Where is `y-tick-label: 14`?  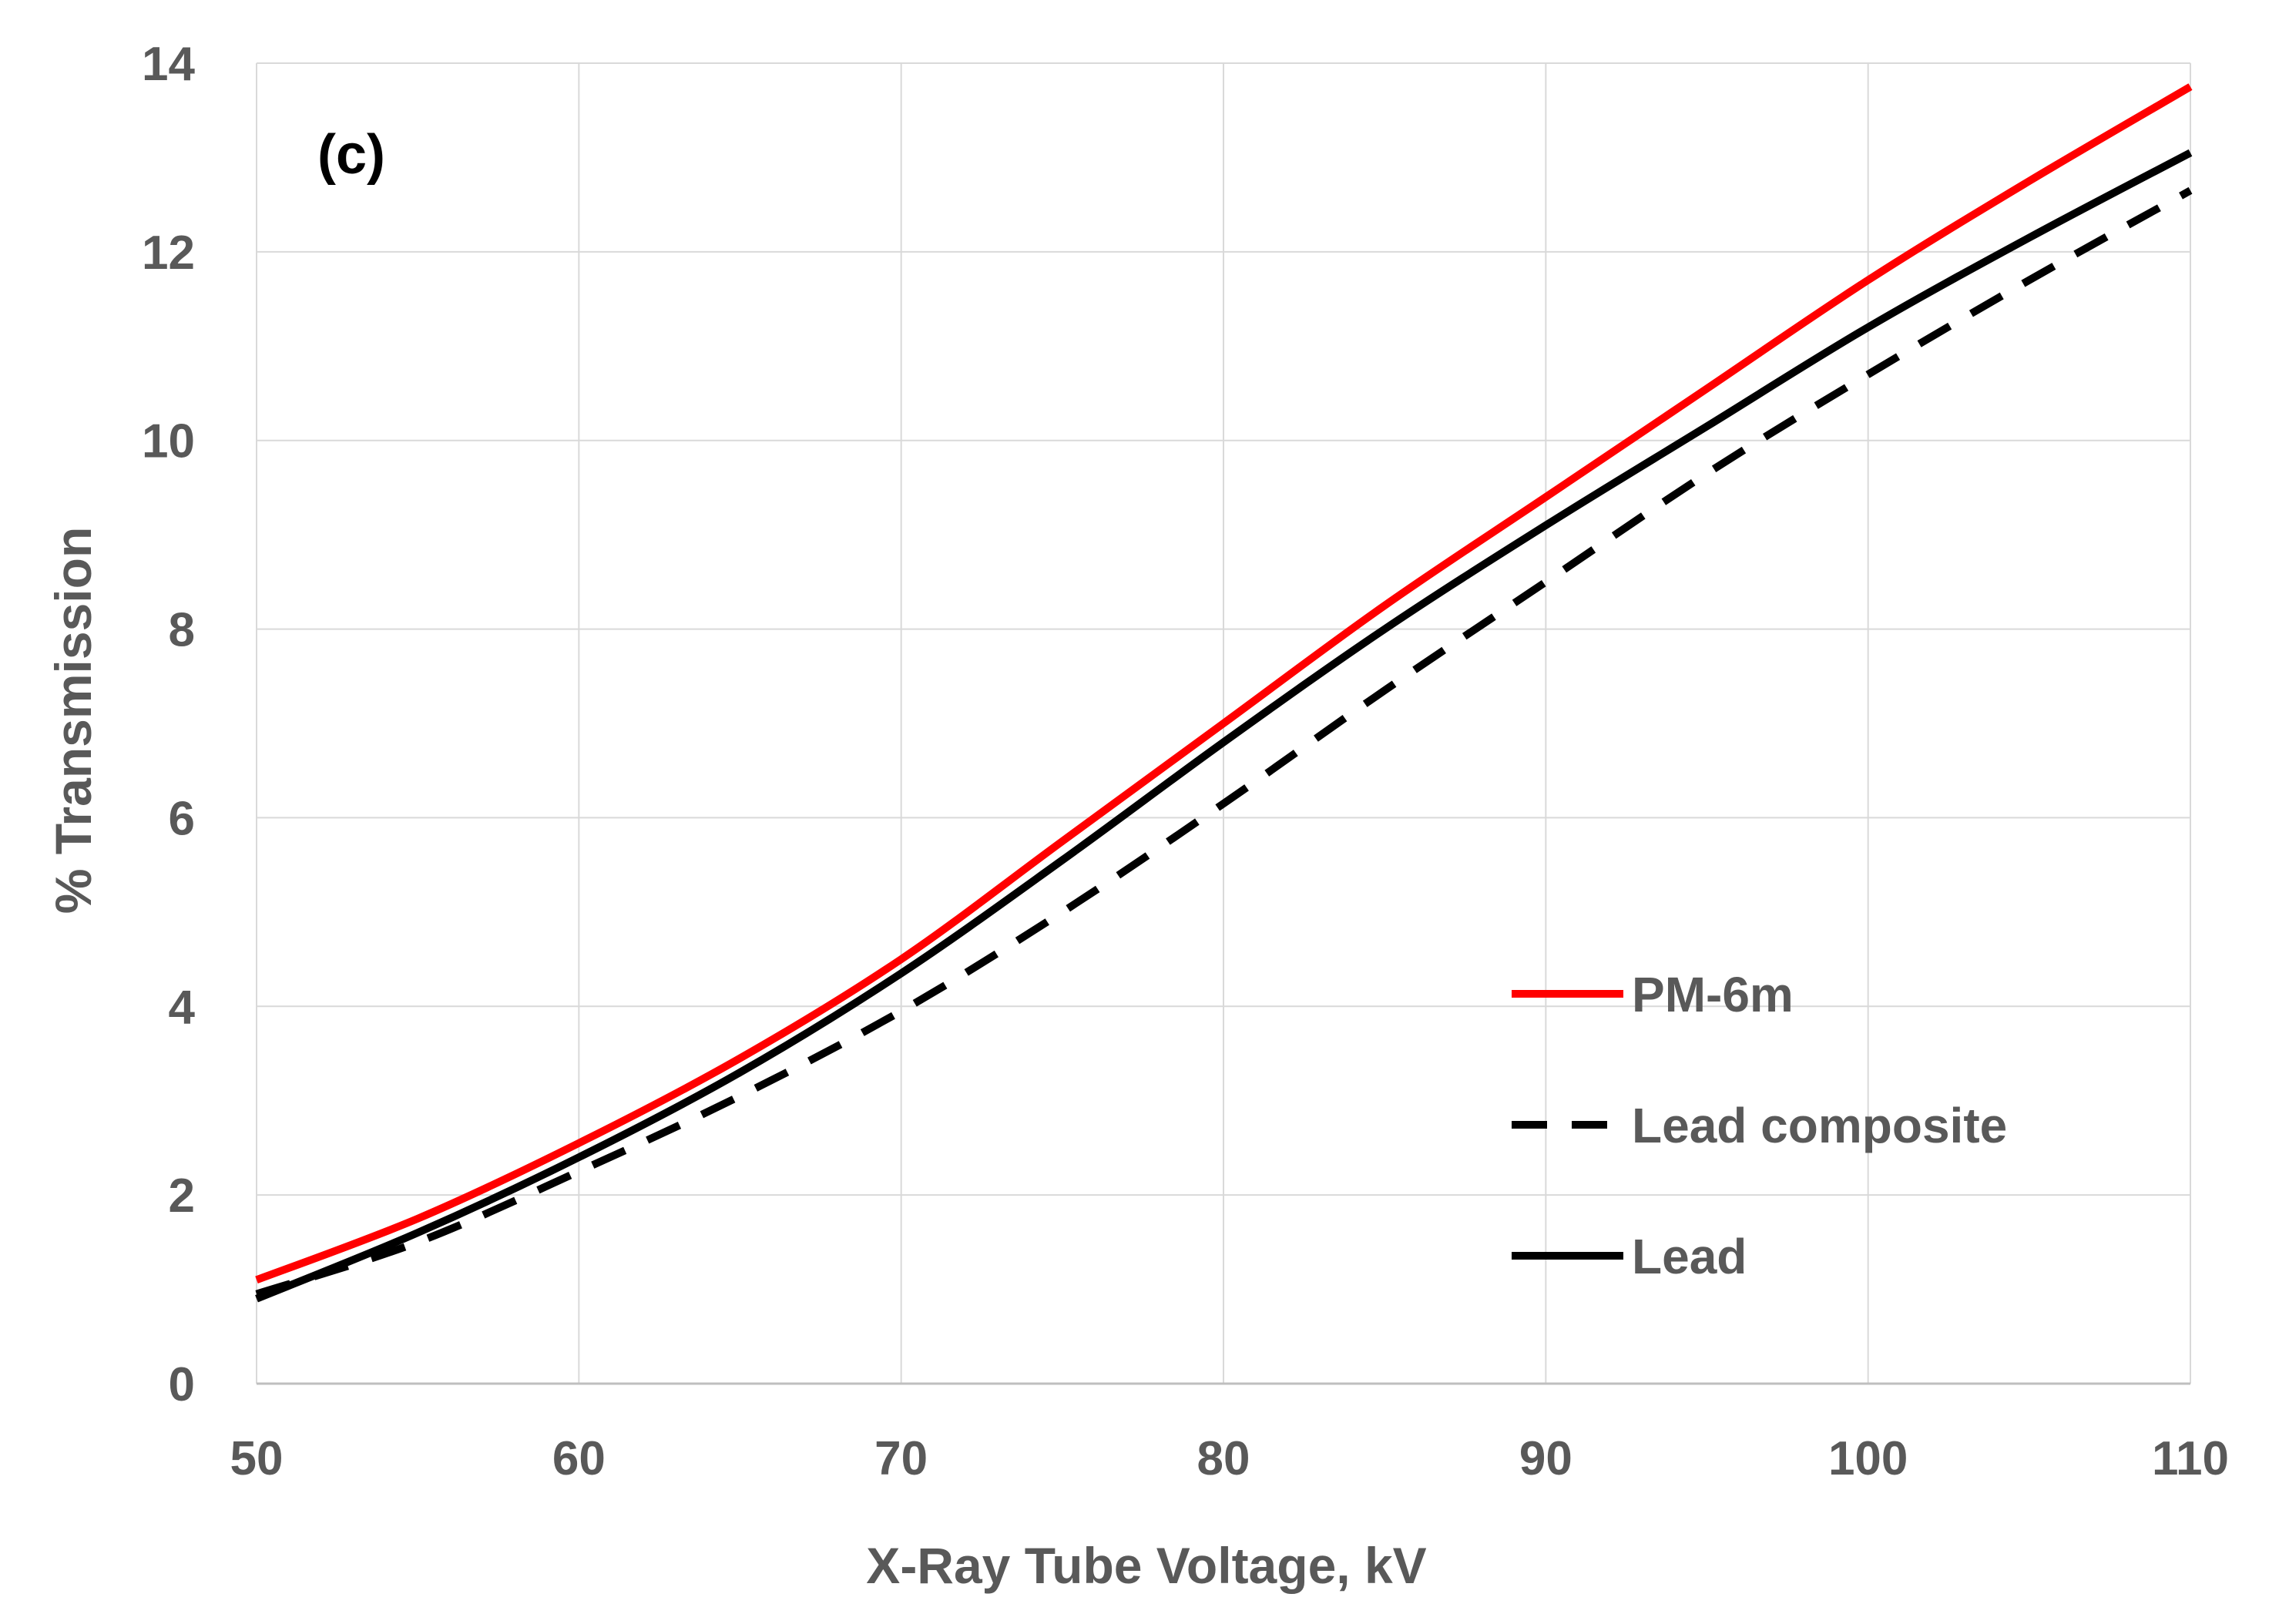
y-tick-label: 14 is located at coordinates (168, 64).